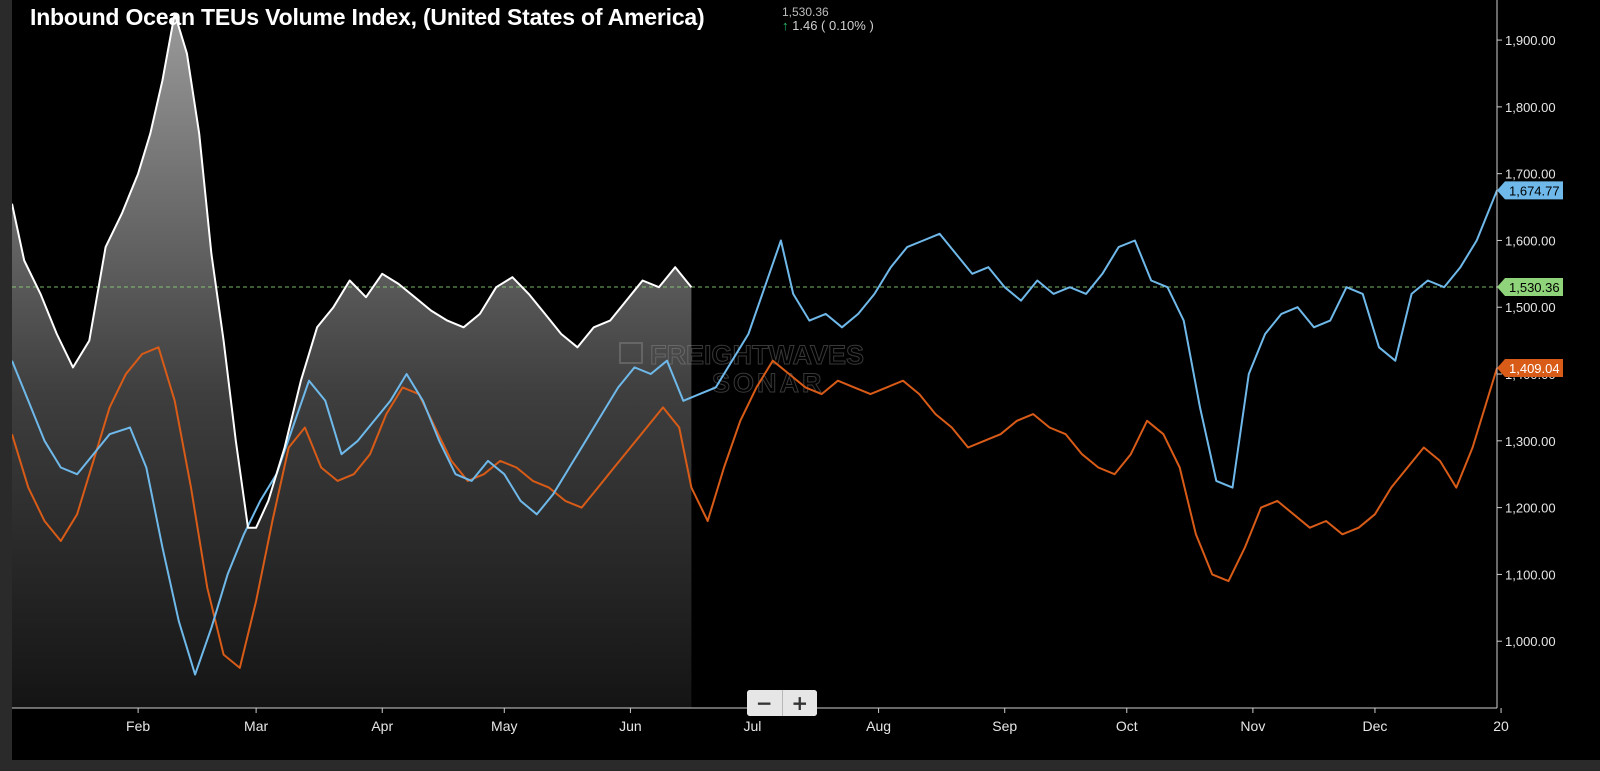 The width and height of the screenshot is (1600, 771). Describe the element at coordinates (833, 25) in the screenshot. I see `change-value: 1.46 ( 0.10% )` at that location.